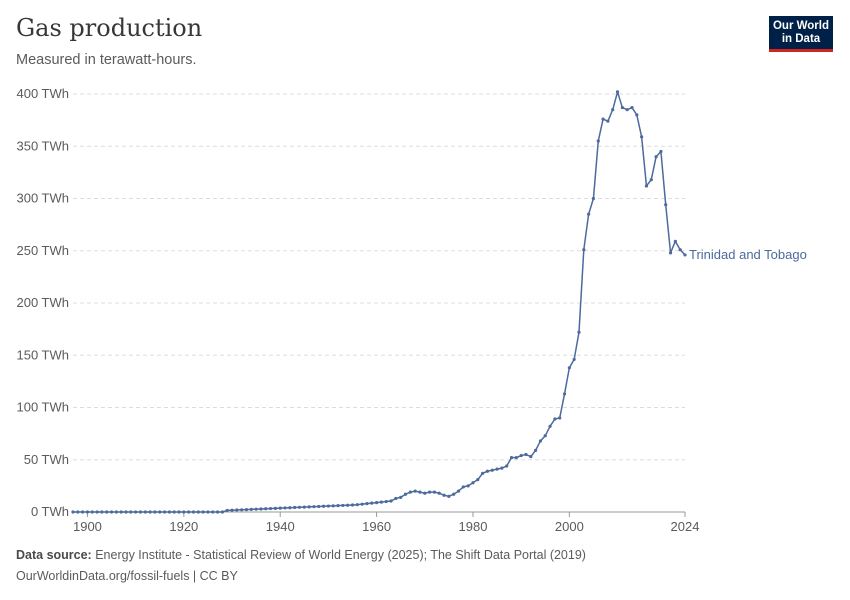 The height and width of the screenshot is (600, 850). Describe the element at coordinates (748, 254) in the screenshot. I see `series-label: Trinidad and Tobago` at that location.